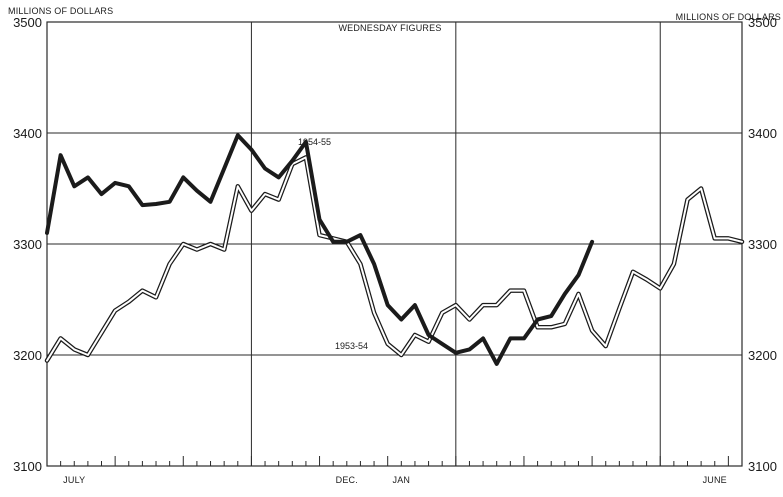  I want to click on y-tick-label-right-3500: 3500, so click(762, 22).